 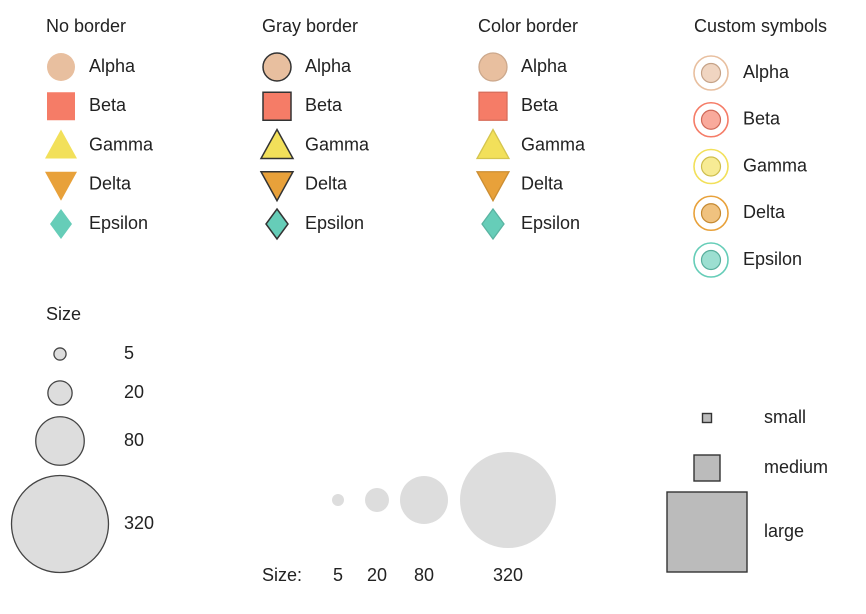 What do you see at coordinates (707, 418) in the screenshot?
I see `size-square-small` at bounding box center [707, 418].